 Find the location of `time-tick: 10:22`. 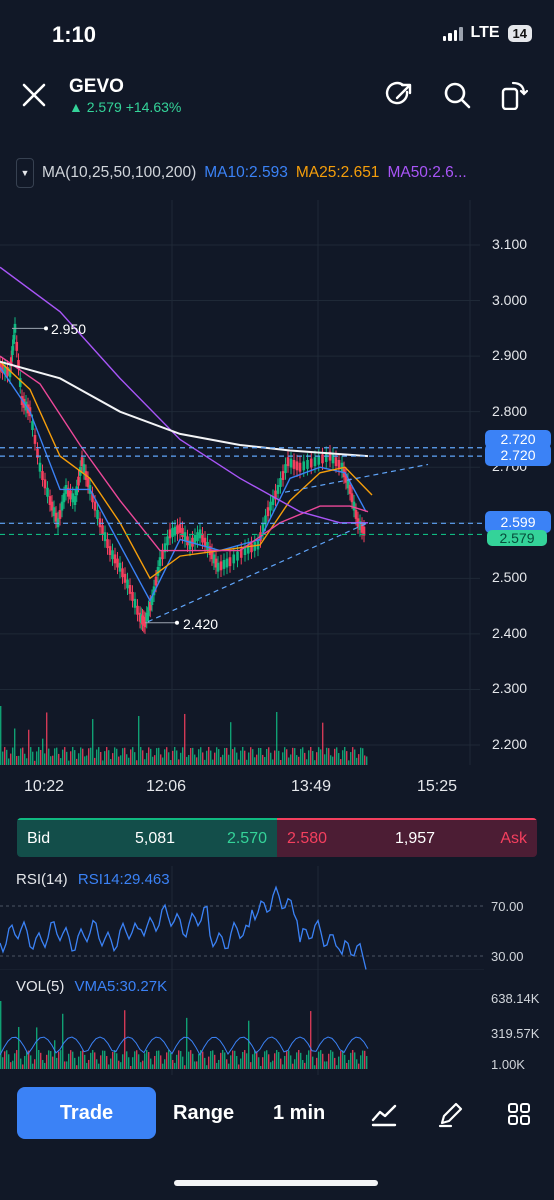

time-tick: 10:22 is located at coordinates (44, 786).